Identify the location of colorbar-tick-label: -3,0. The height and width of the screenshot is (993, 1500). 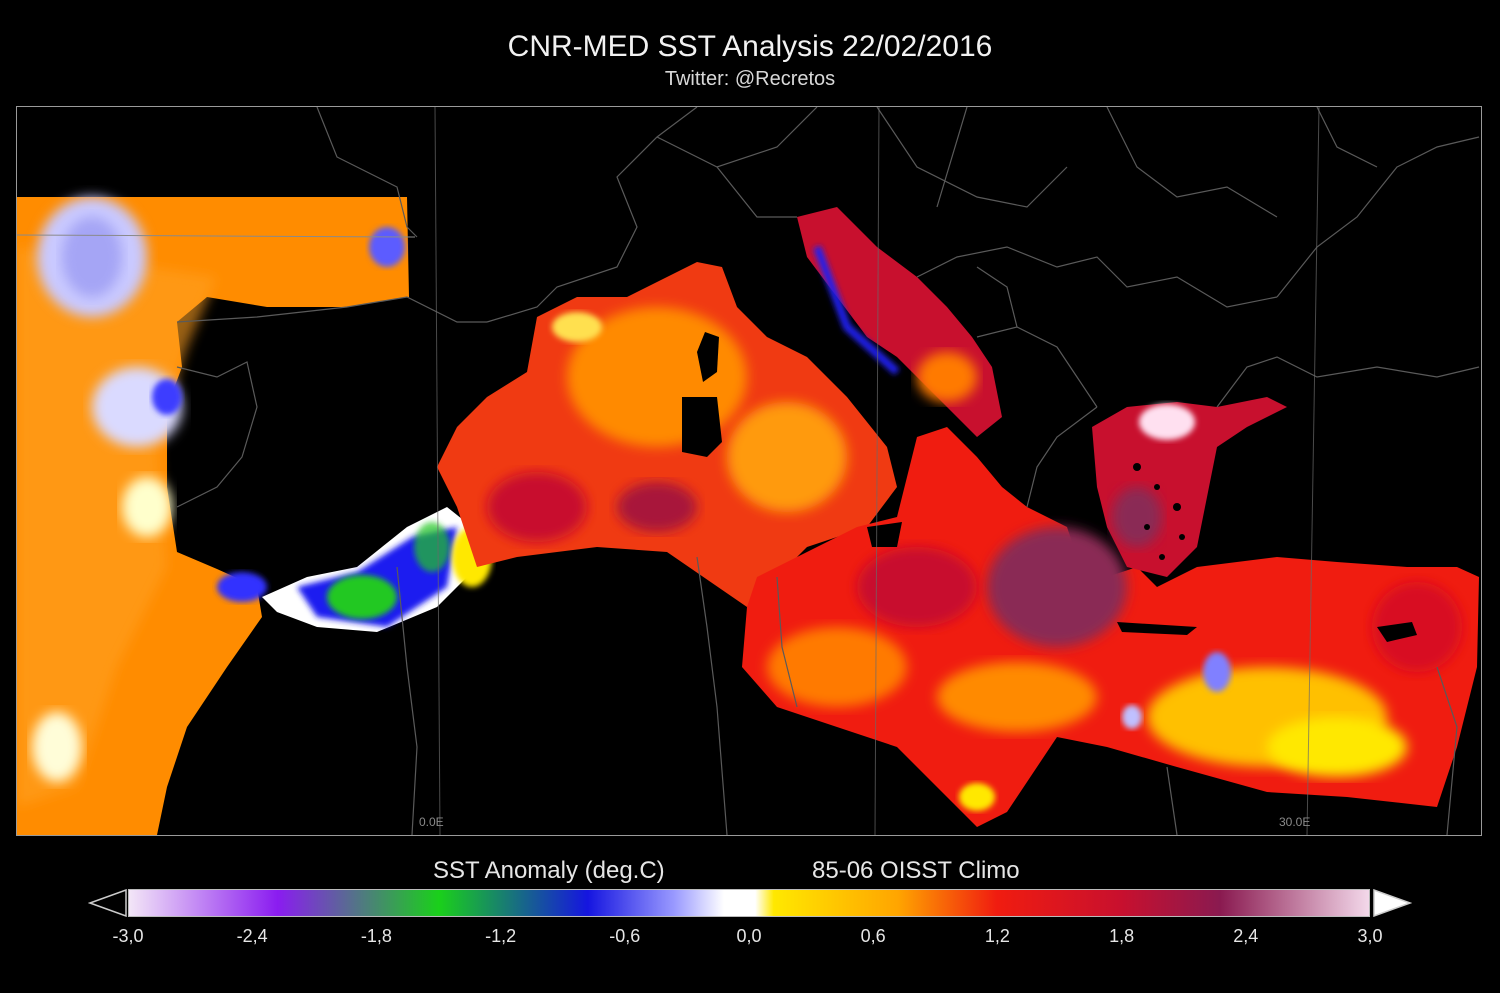
(128, 936).